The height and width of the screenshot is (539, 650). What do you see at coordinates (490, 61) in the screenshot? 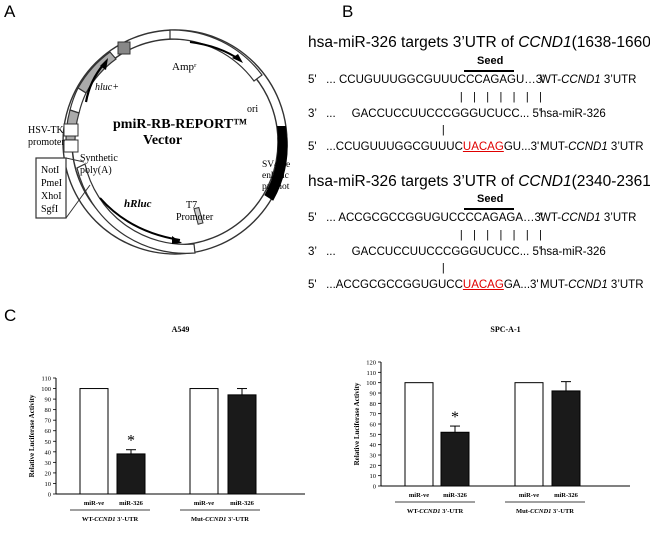
I see `seed-label-1: Seed` at bounding box center [490, 61].